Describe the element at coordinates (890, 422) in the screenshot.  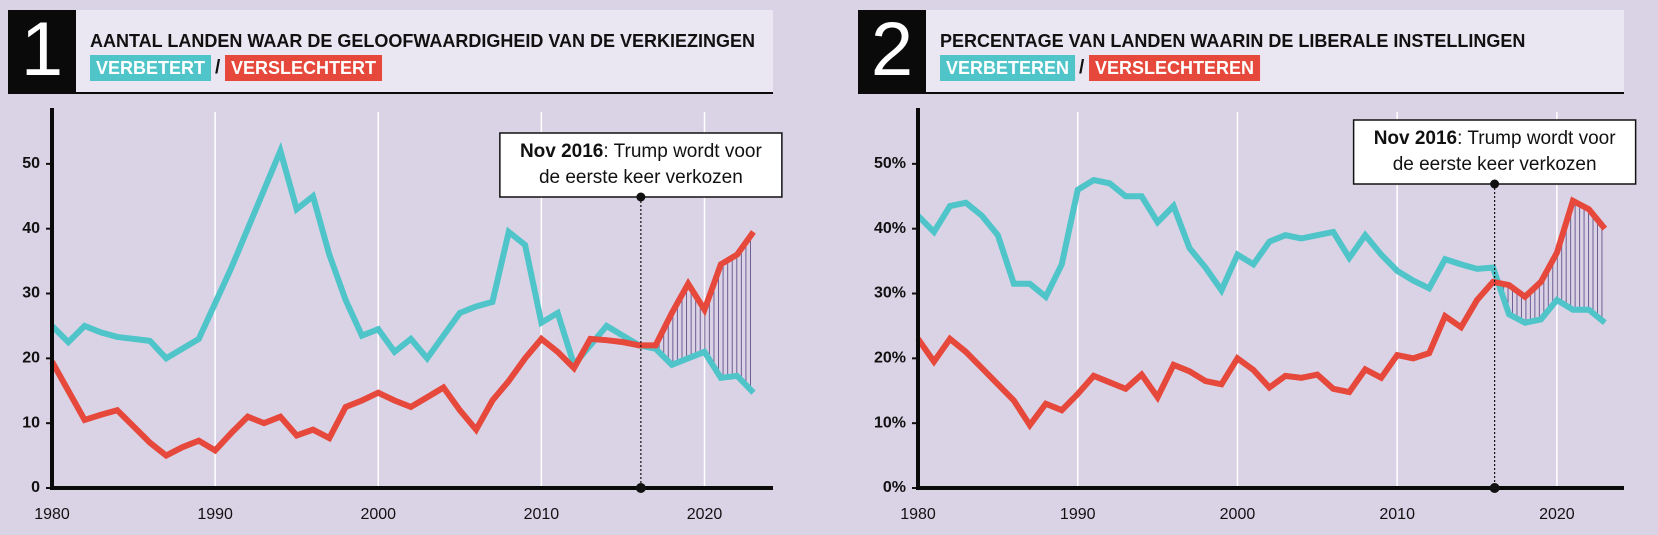
I see `y-tick-label: 10%` at that location.